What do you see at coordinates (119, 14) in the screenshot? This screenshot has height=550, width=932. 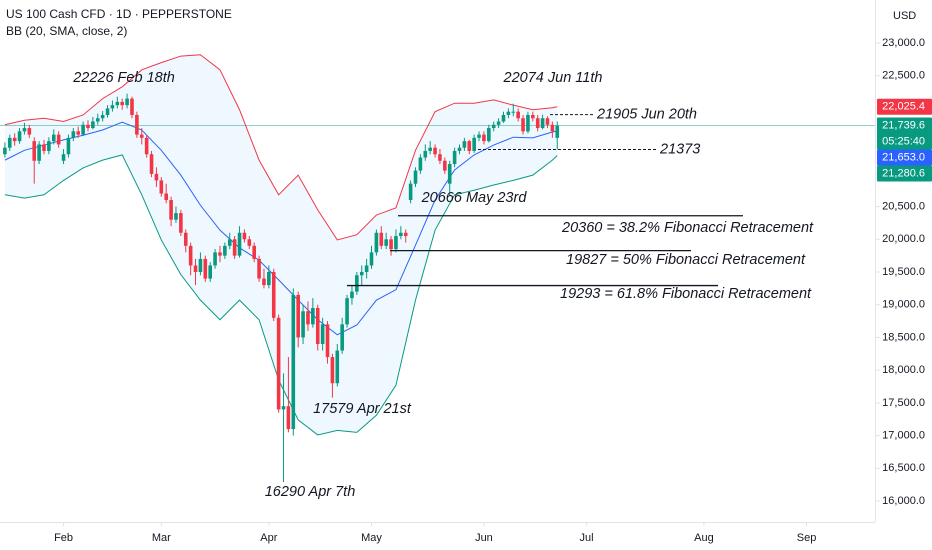 I see `chart-title: US 100 Cash CFD · 1D · PEPPERSTONE` at bounding box center [119, 14].